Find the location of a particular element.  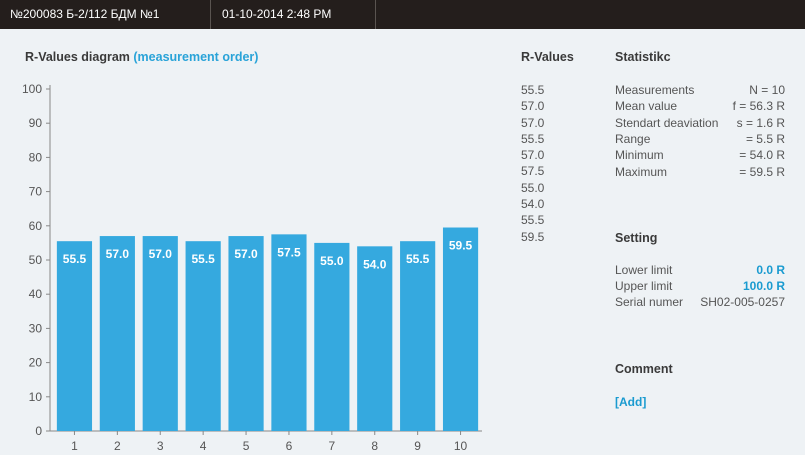

statistics-value: = 5.5 R is located at coordinates (765, 138).